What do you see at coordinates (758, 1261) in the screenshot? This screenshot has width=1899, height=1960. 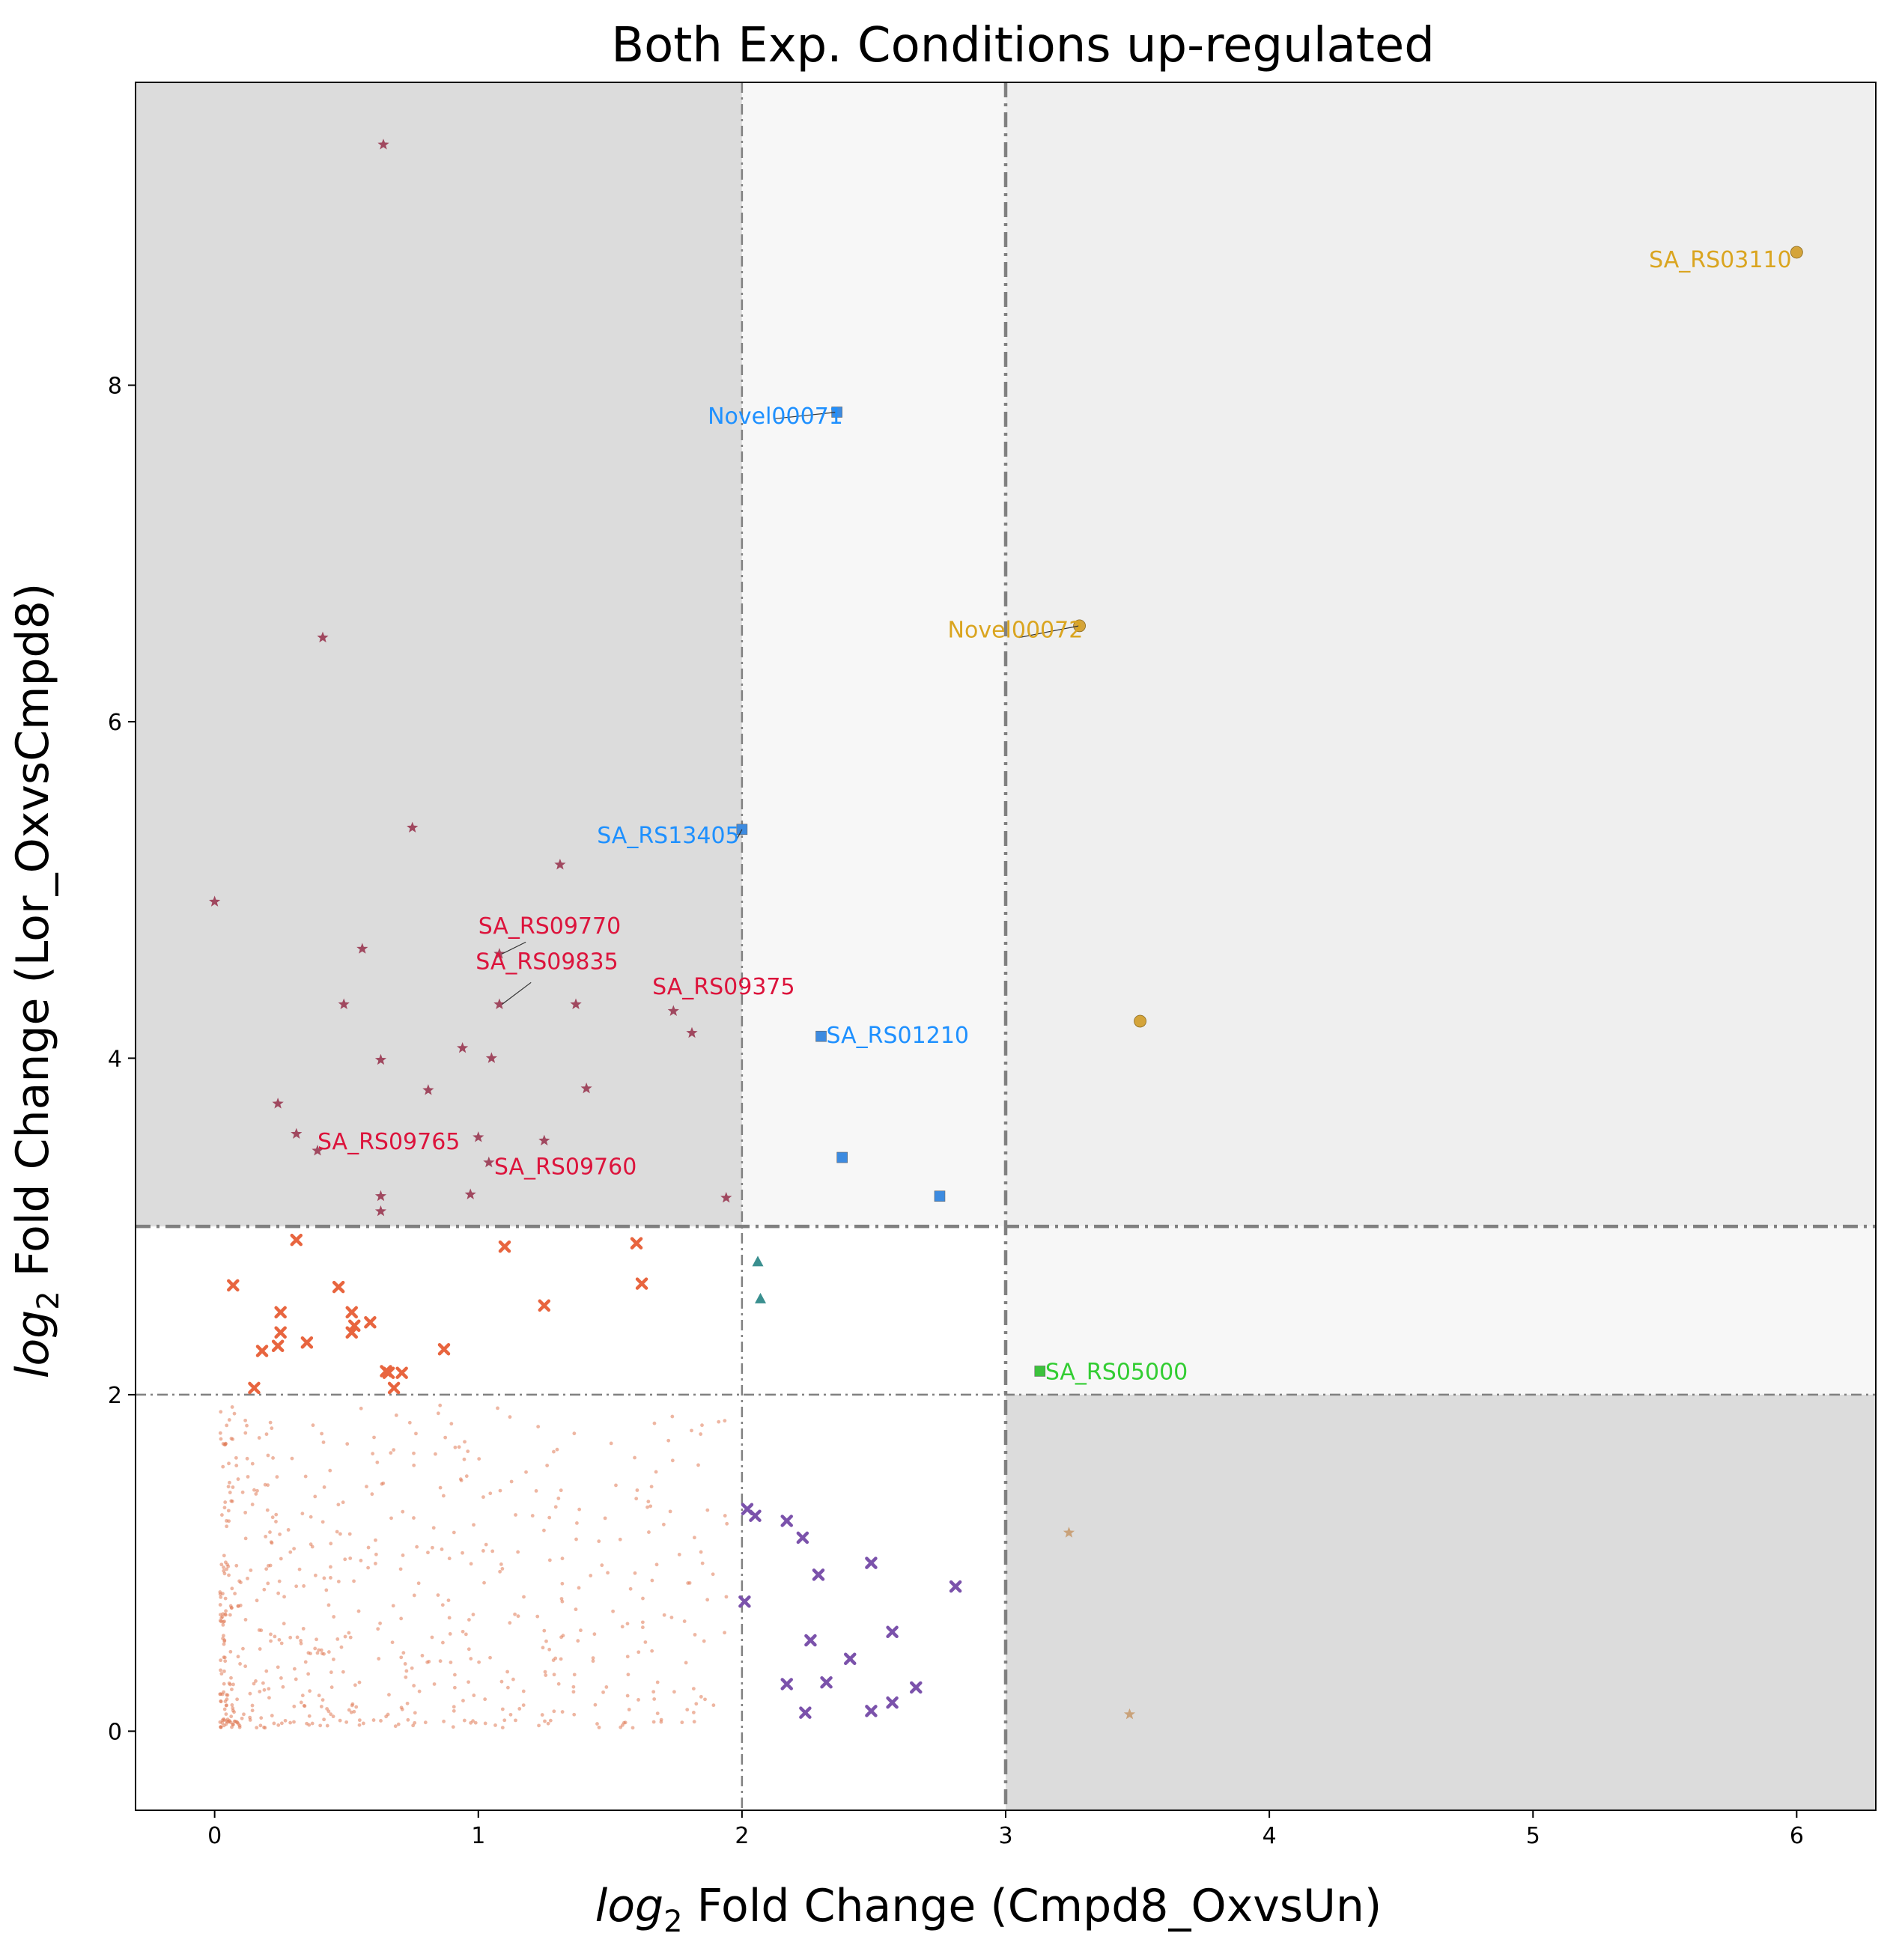 I see `triangle-marker` at bounding box center [758, 1261].